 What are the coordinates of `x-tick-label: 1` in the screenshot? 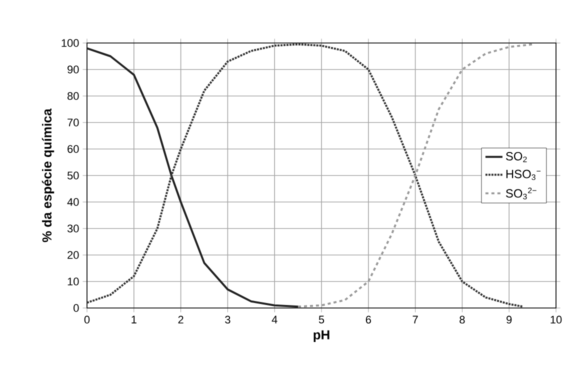 It's located at (134, 320).